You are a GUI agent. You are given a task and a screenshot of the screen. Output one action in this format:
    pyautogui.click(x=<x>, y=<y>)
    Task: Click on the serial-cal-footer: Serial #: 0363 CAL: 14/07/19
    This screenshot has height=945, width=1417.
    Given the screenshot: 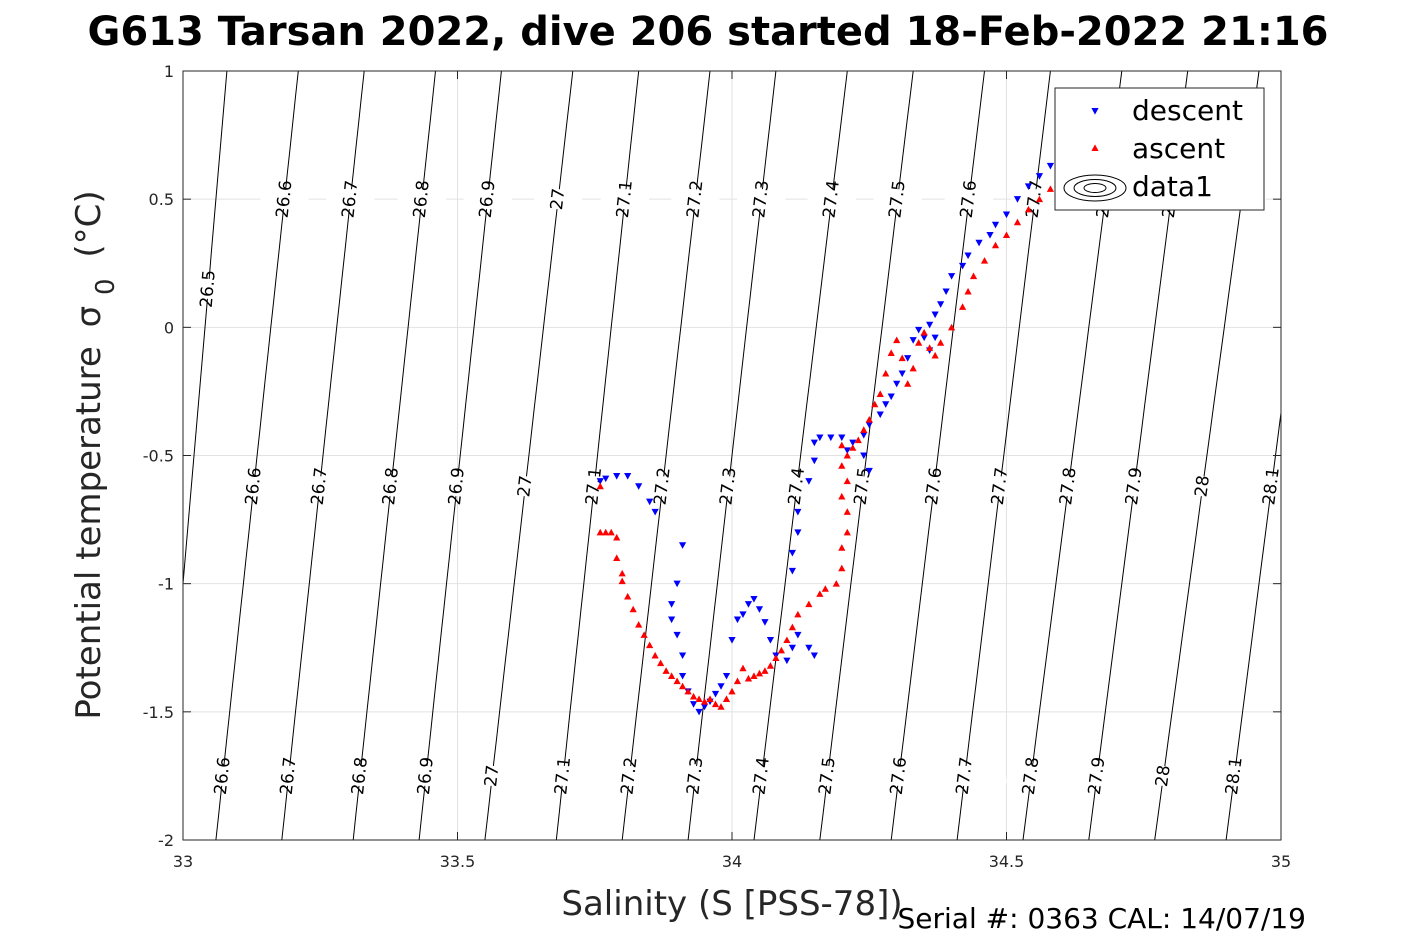 What is the action you would take?
    pyautogui.click(x=1102, y=918)
    